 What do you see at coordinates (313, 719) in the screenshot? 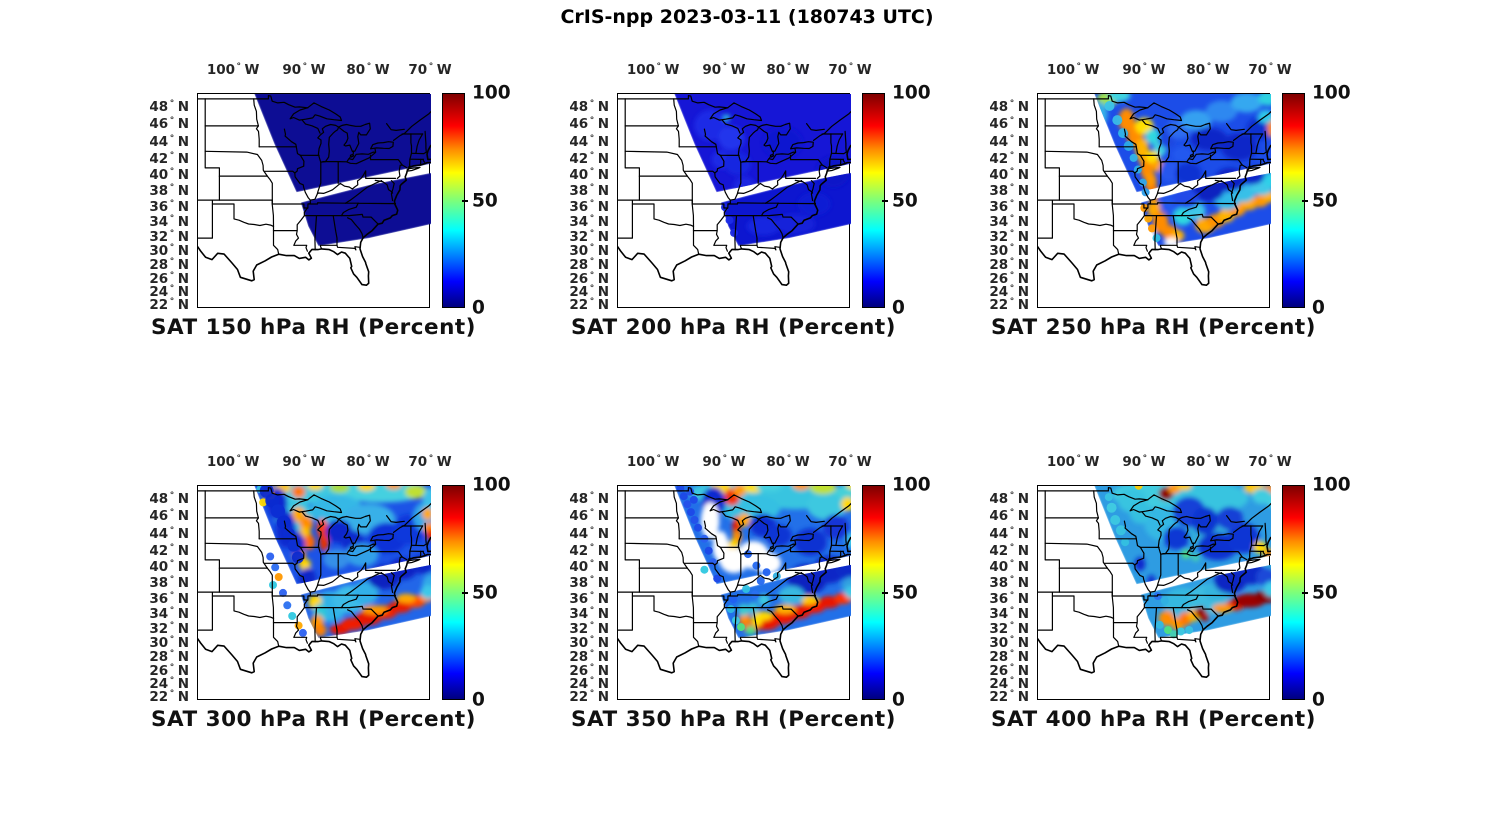
I see `panel-title: SAT 300 hPa RH (Percent)` at bounding box center [313, 719].